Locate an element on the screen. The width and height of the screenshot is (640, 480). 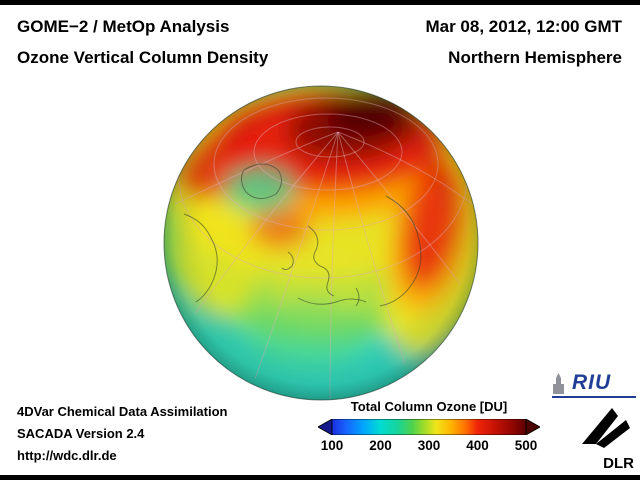
colorbar-title: Total Column Ozone [DU] is located at coordinates (429, 406).